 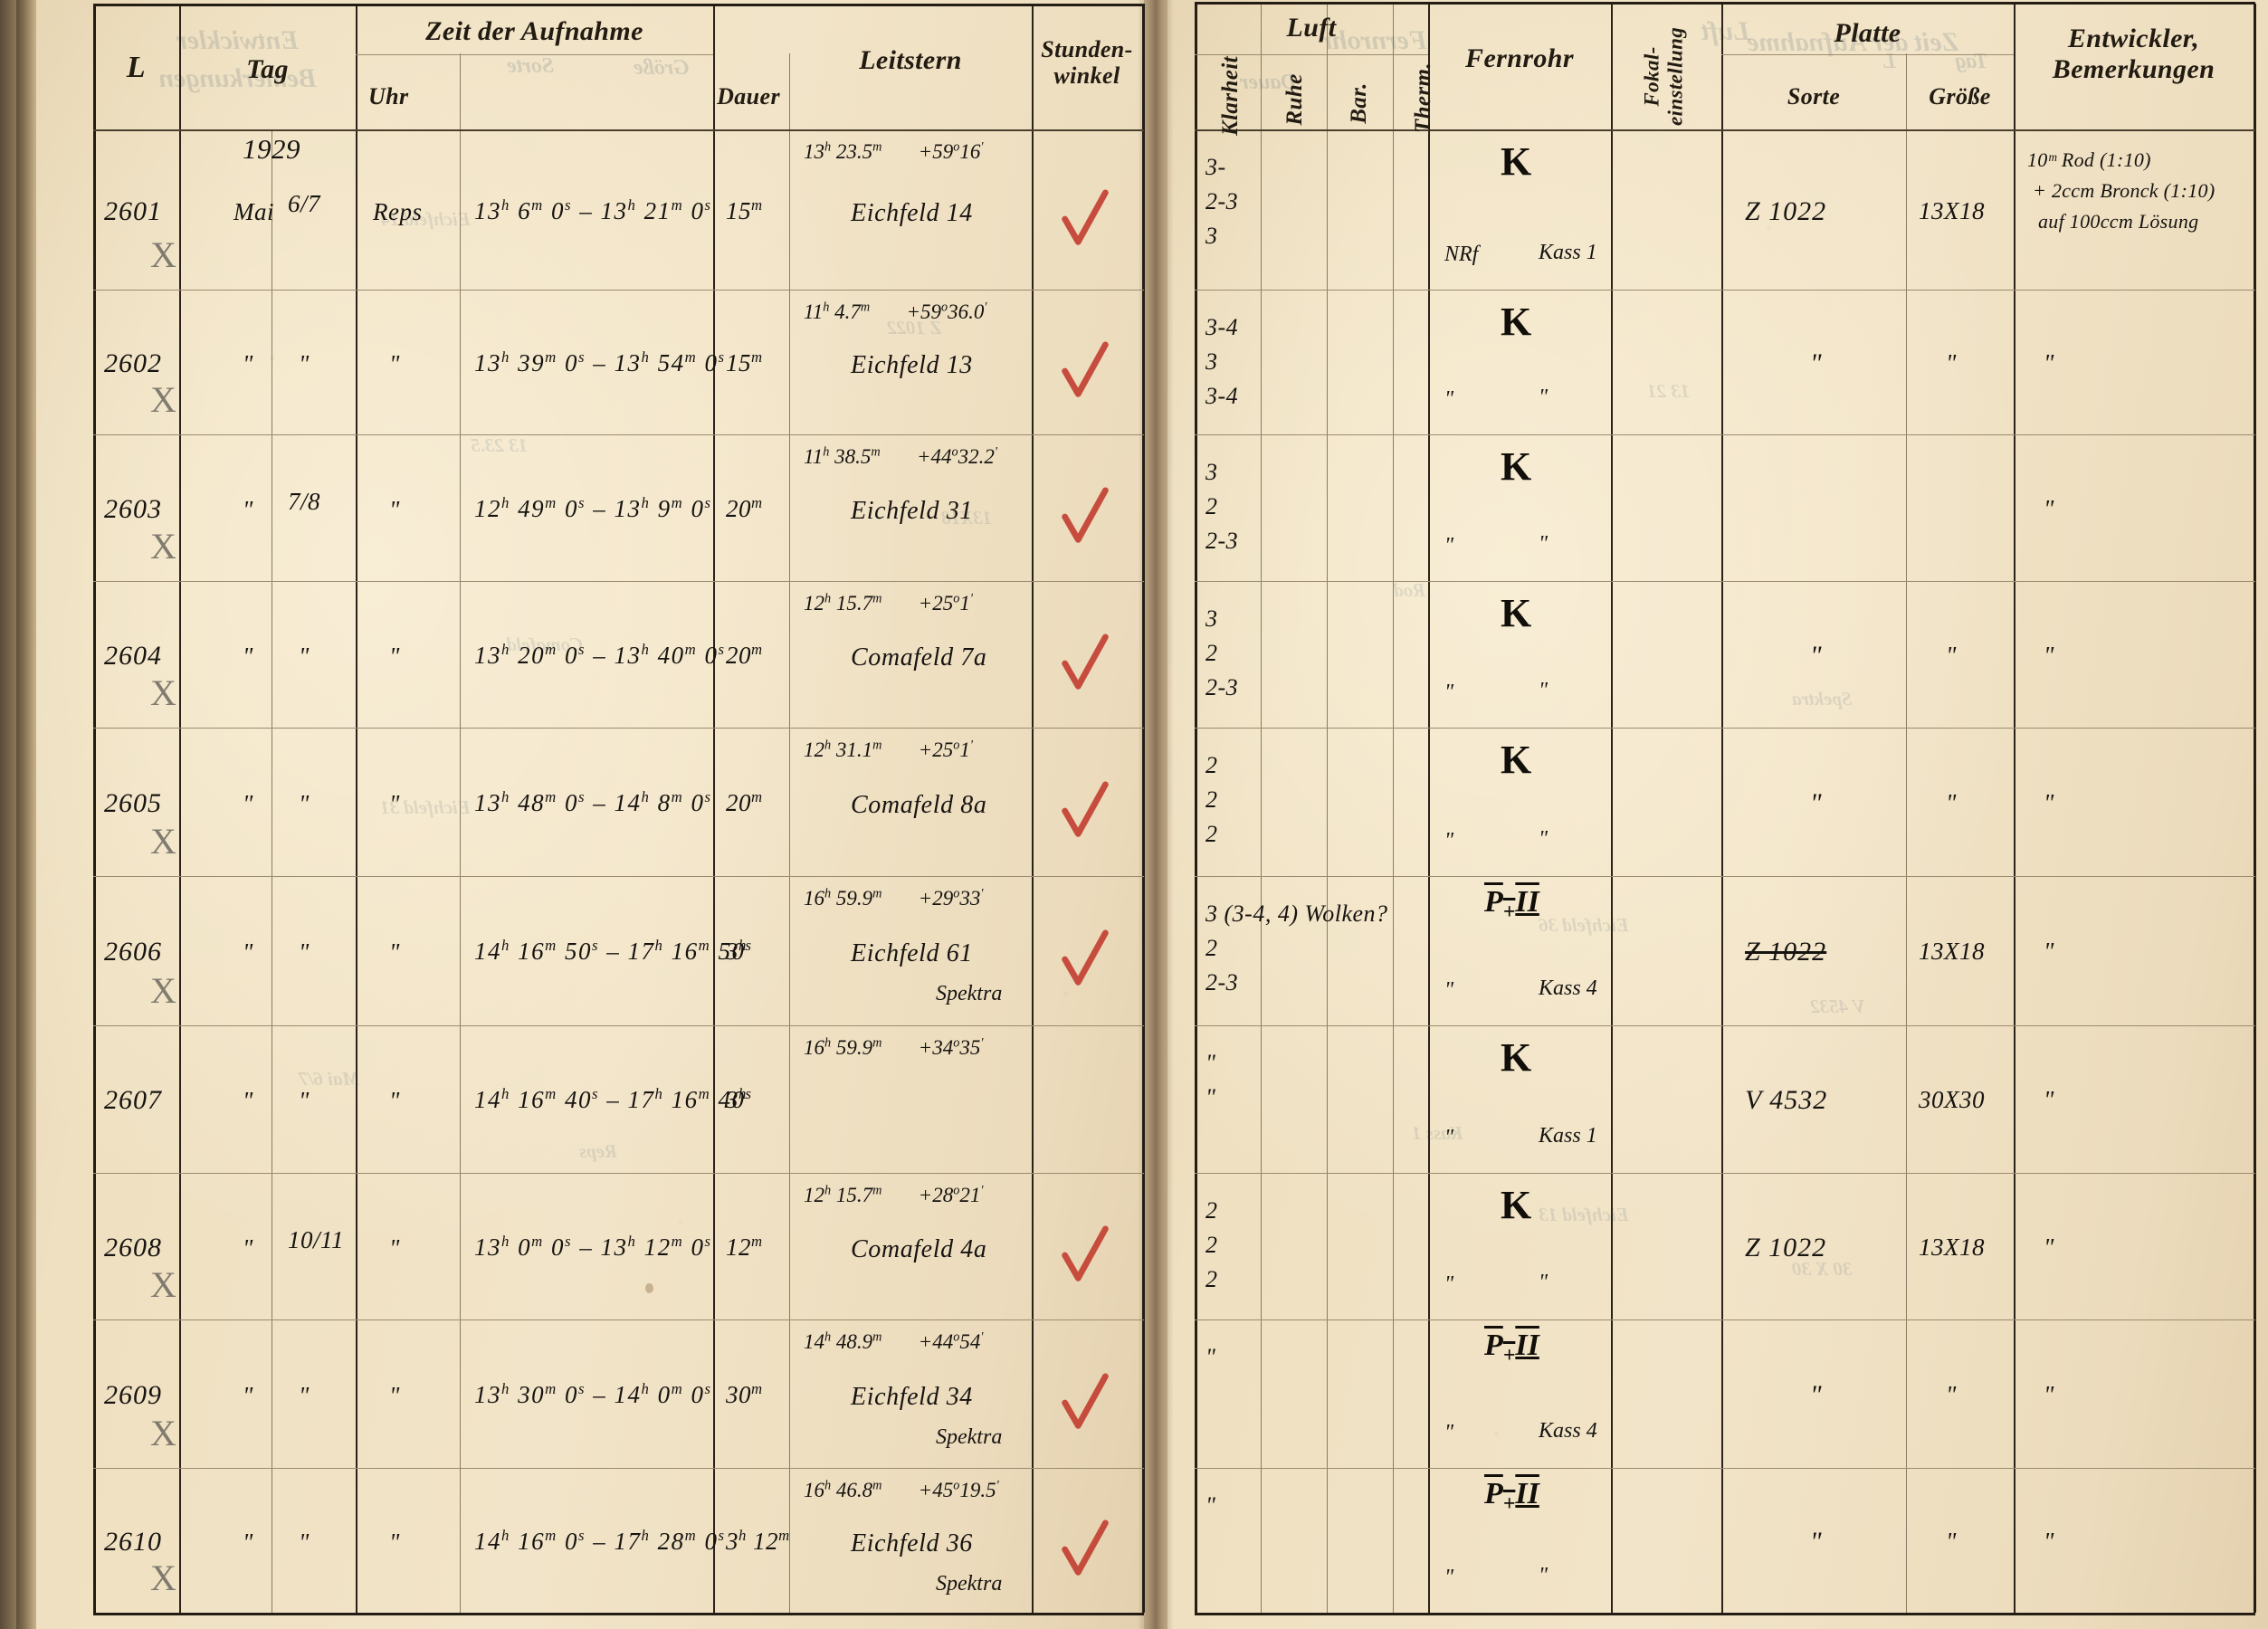 What do you see at coordinates (614, 952) in the screenshot?
I see `zeit-aufnahme-value: 14h 16m 50s – 17h 16m 50s` at bounding box center [614, 952].